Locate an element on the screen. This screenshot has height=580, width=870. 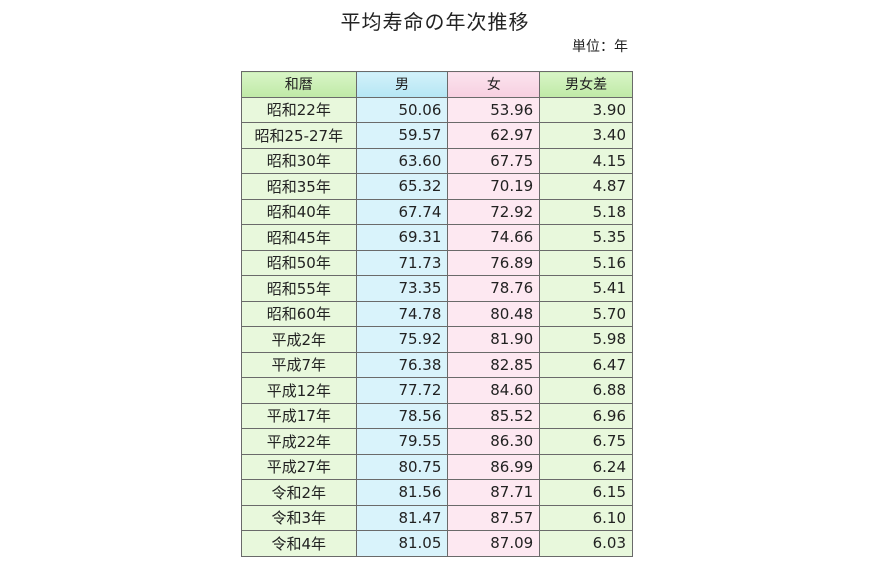
cell-female: 84.60 is located at coordinates (494, 390).